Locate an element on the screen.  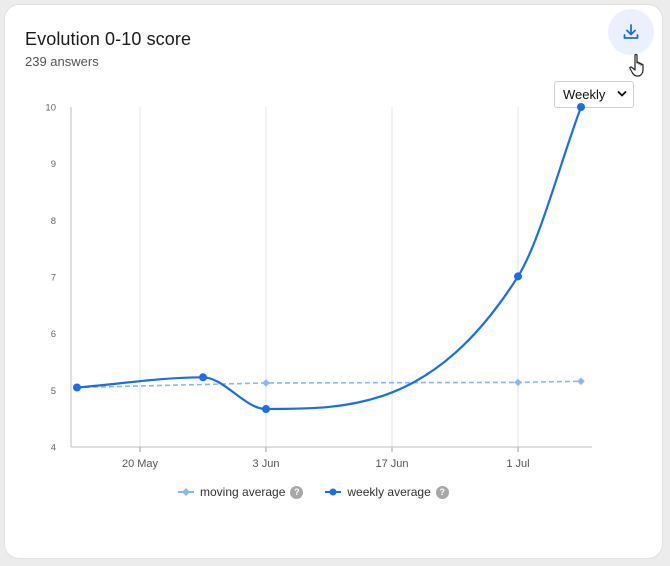
period-select: Weekly is located at coordinates (594, 94).